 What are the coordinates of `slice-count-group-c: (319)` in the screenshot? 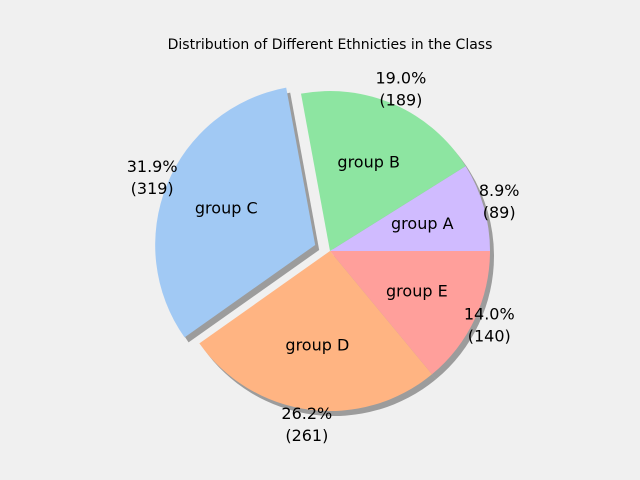 It's located at (152, 188).